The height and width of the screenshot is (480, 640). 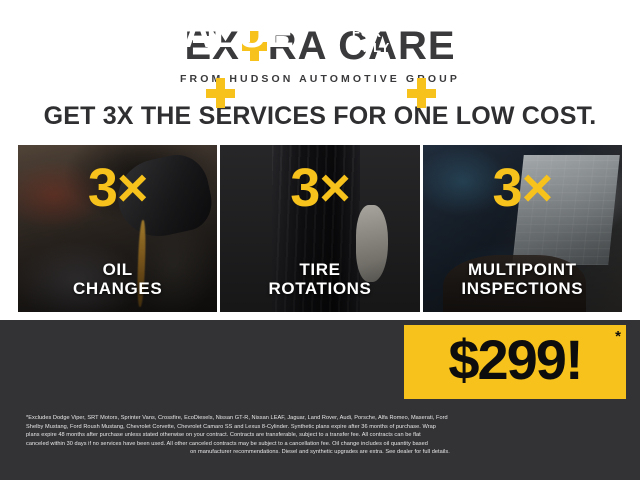 I want to click on service-panel-tire-rotations: 3× TIRE ROTATIONS, so click(x=320, y=228).